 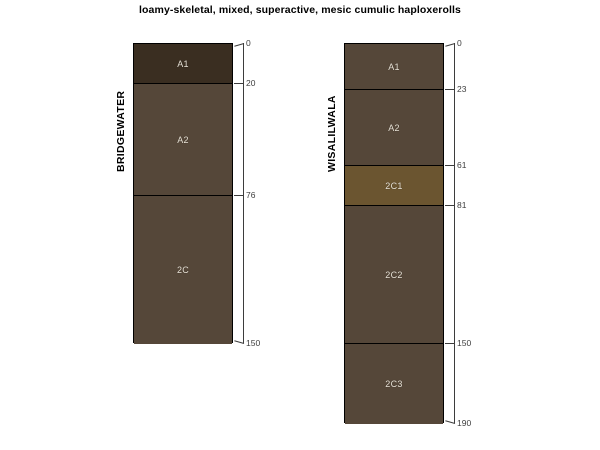 I want to click on horizon-label: 2C1, so click(x=394, y=185).